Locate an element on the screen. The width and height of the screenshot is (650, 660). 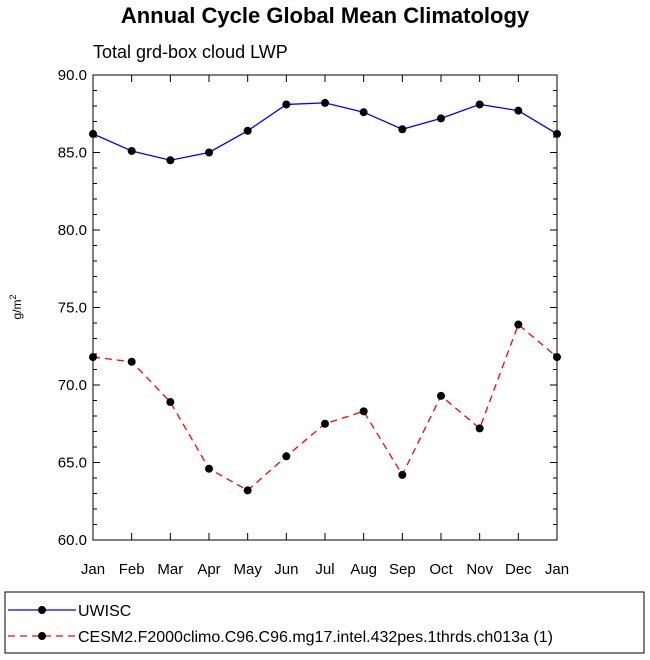
x-tick-label: Oct is located at coordinates (441, 569).